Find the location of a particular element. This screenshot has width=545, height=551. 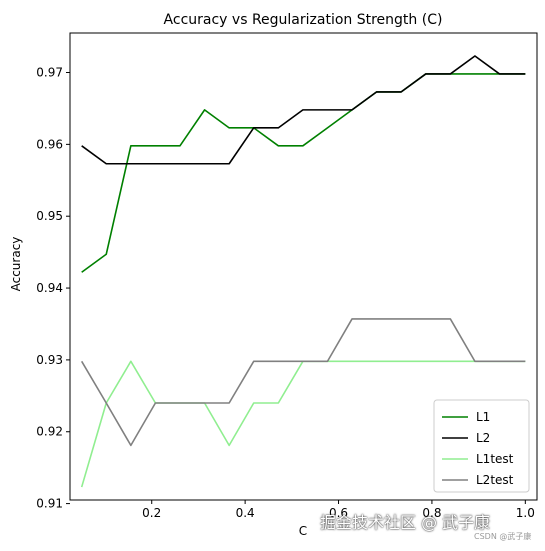

legend-label-l1test: L1test is located at coordinates (495, 459).